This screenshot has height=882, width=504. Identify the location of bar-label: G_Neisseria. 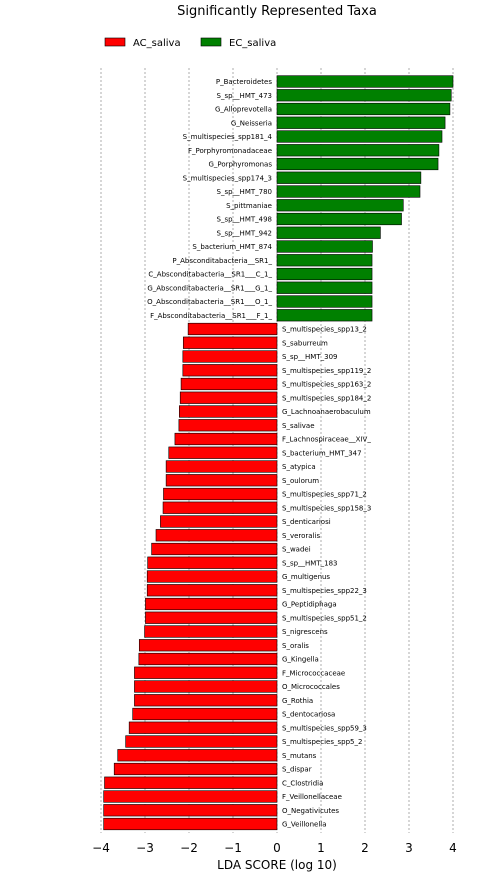
(251, 123).